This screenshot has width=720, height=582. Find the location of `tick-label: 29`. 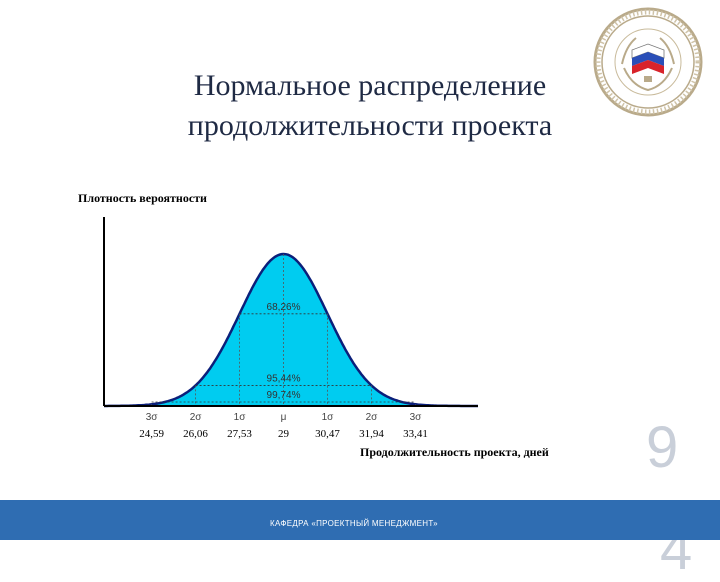

tick-label: 29 is located at coordinates (284, 434).